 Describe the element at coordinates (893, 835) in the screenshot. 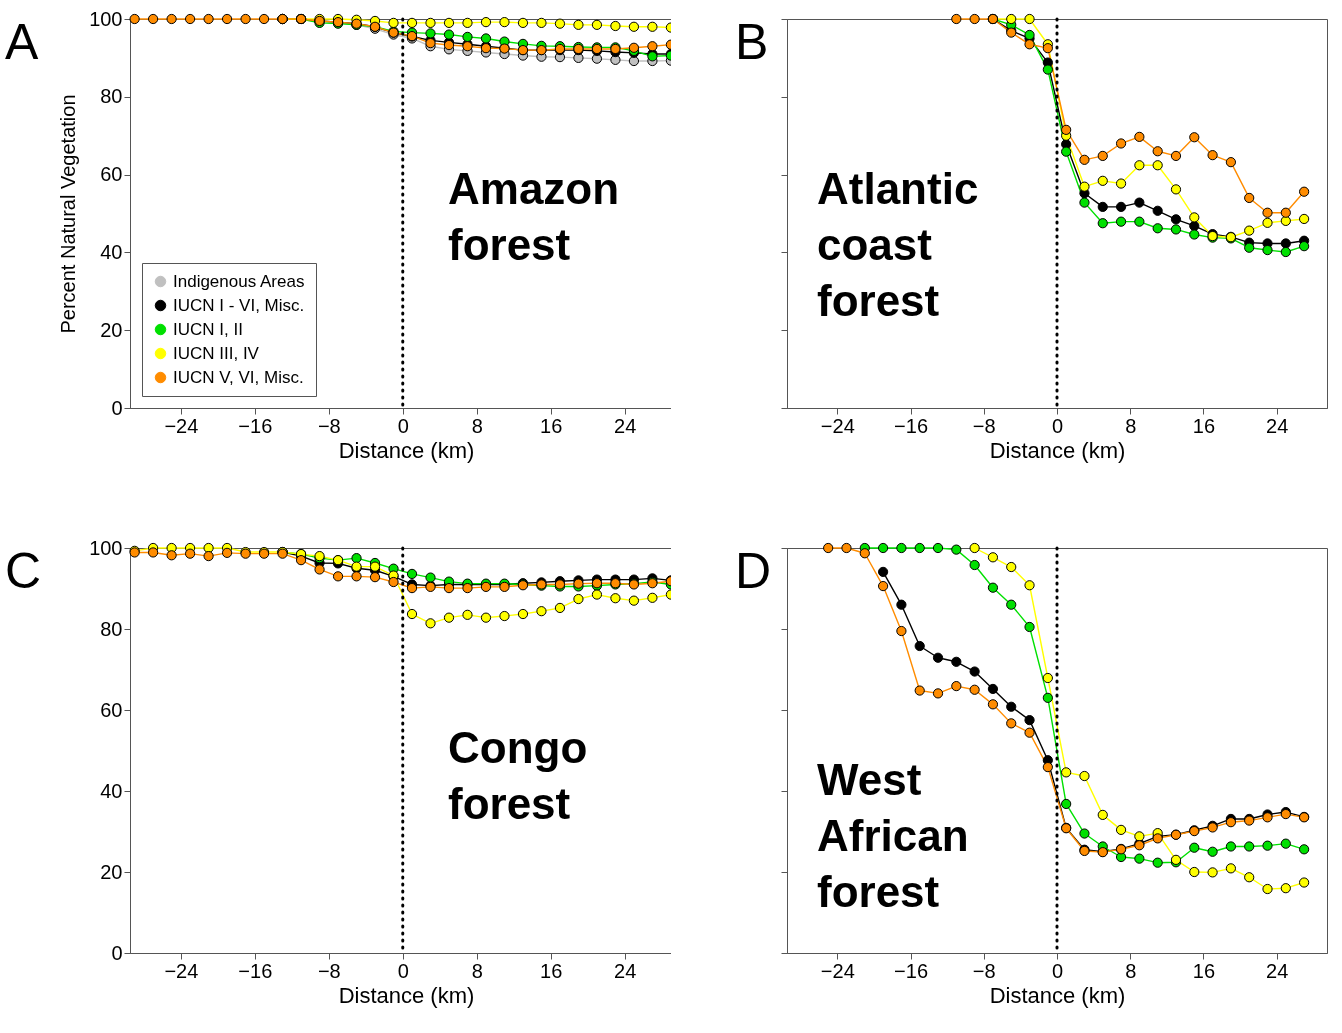

I see `annotation: West African forest` at that location.